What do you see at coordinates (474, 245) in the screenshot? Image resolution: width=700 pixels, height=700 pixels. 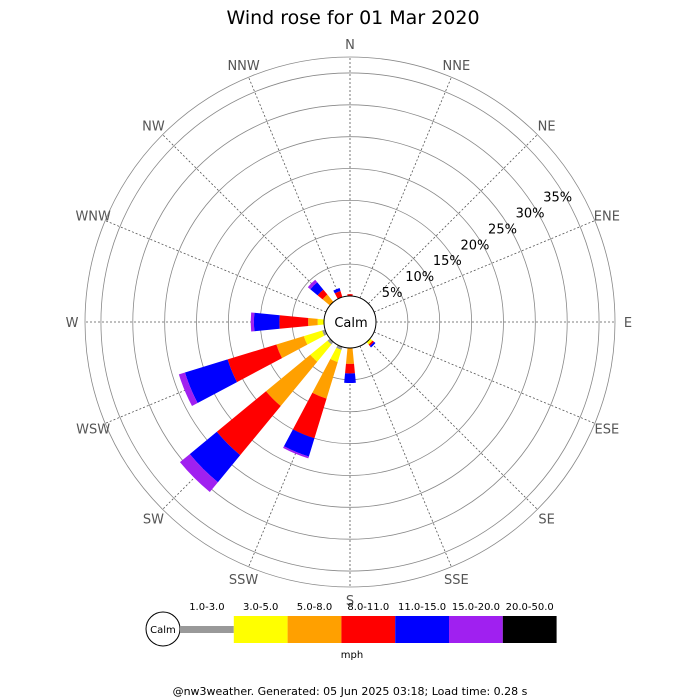 I see `ring-label: 20%` at bounding box center [474, 245].